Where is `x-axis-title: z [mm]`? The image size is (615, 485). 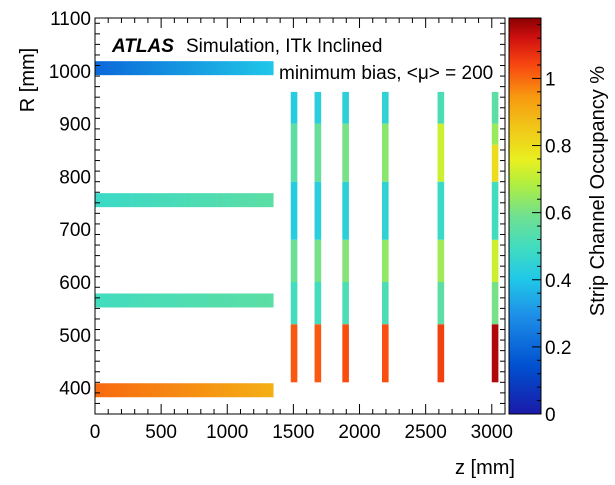
x-axis-title: z [mm] is located at coordinates (485, 468).